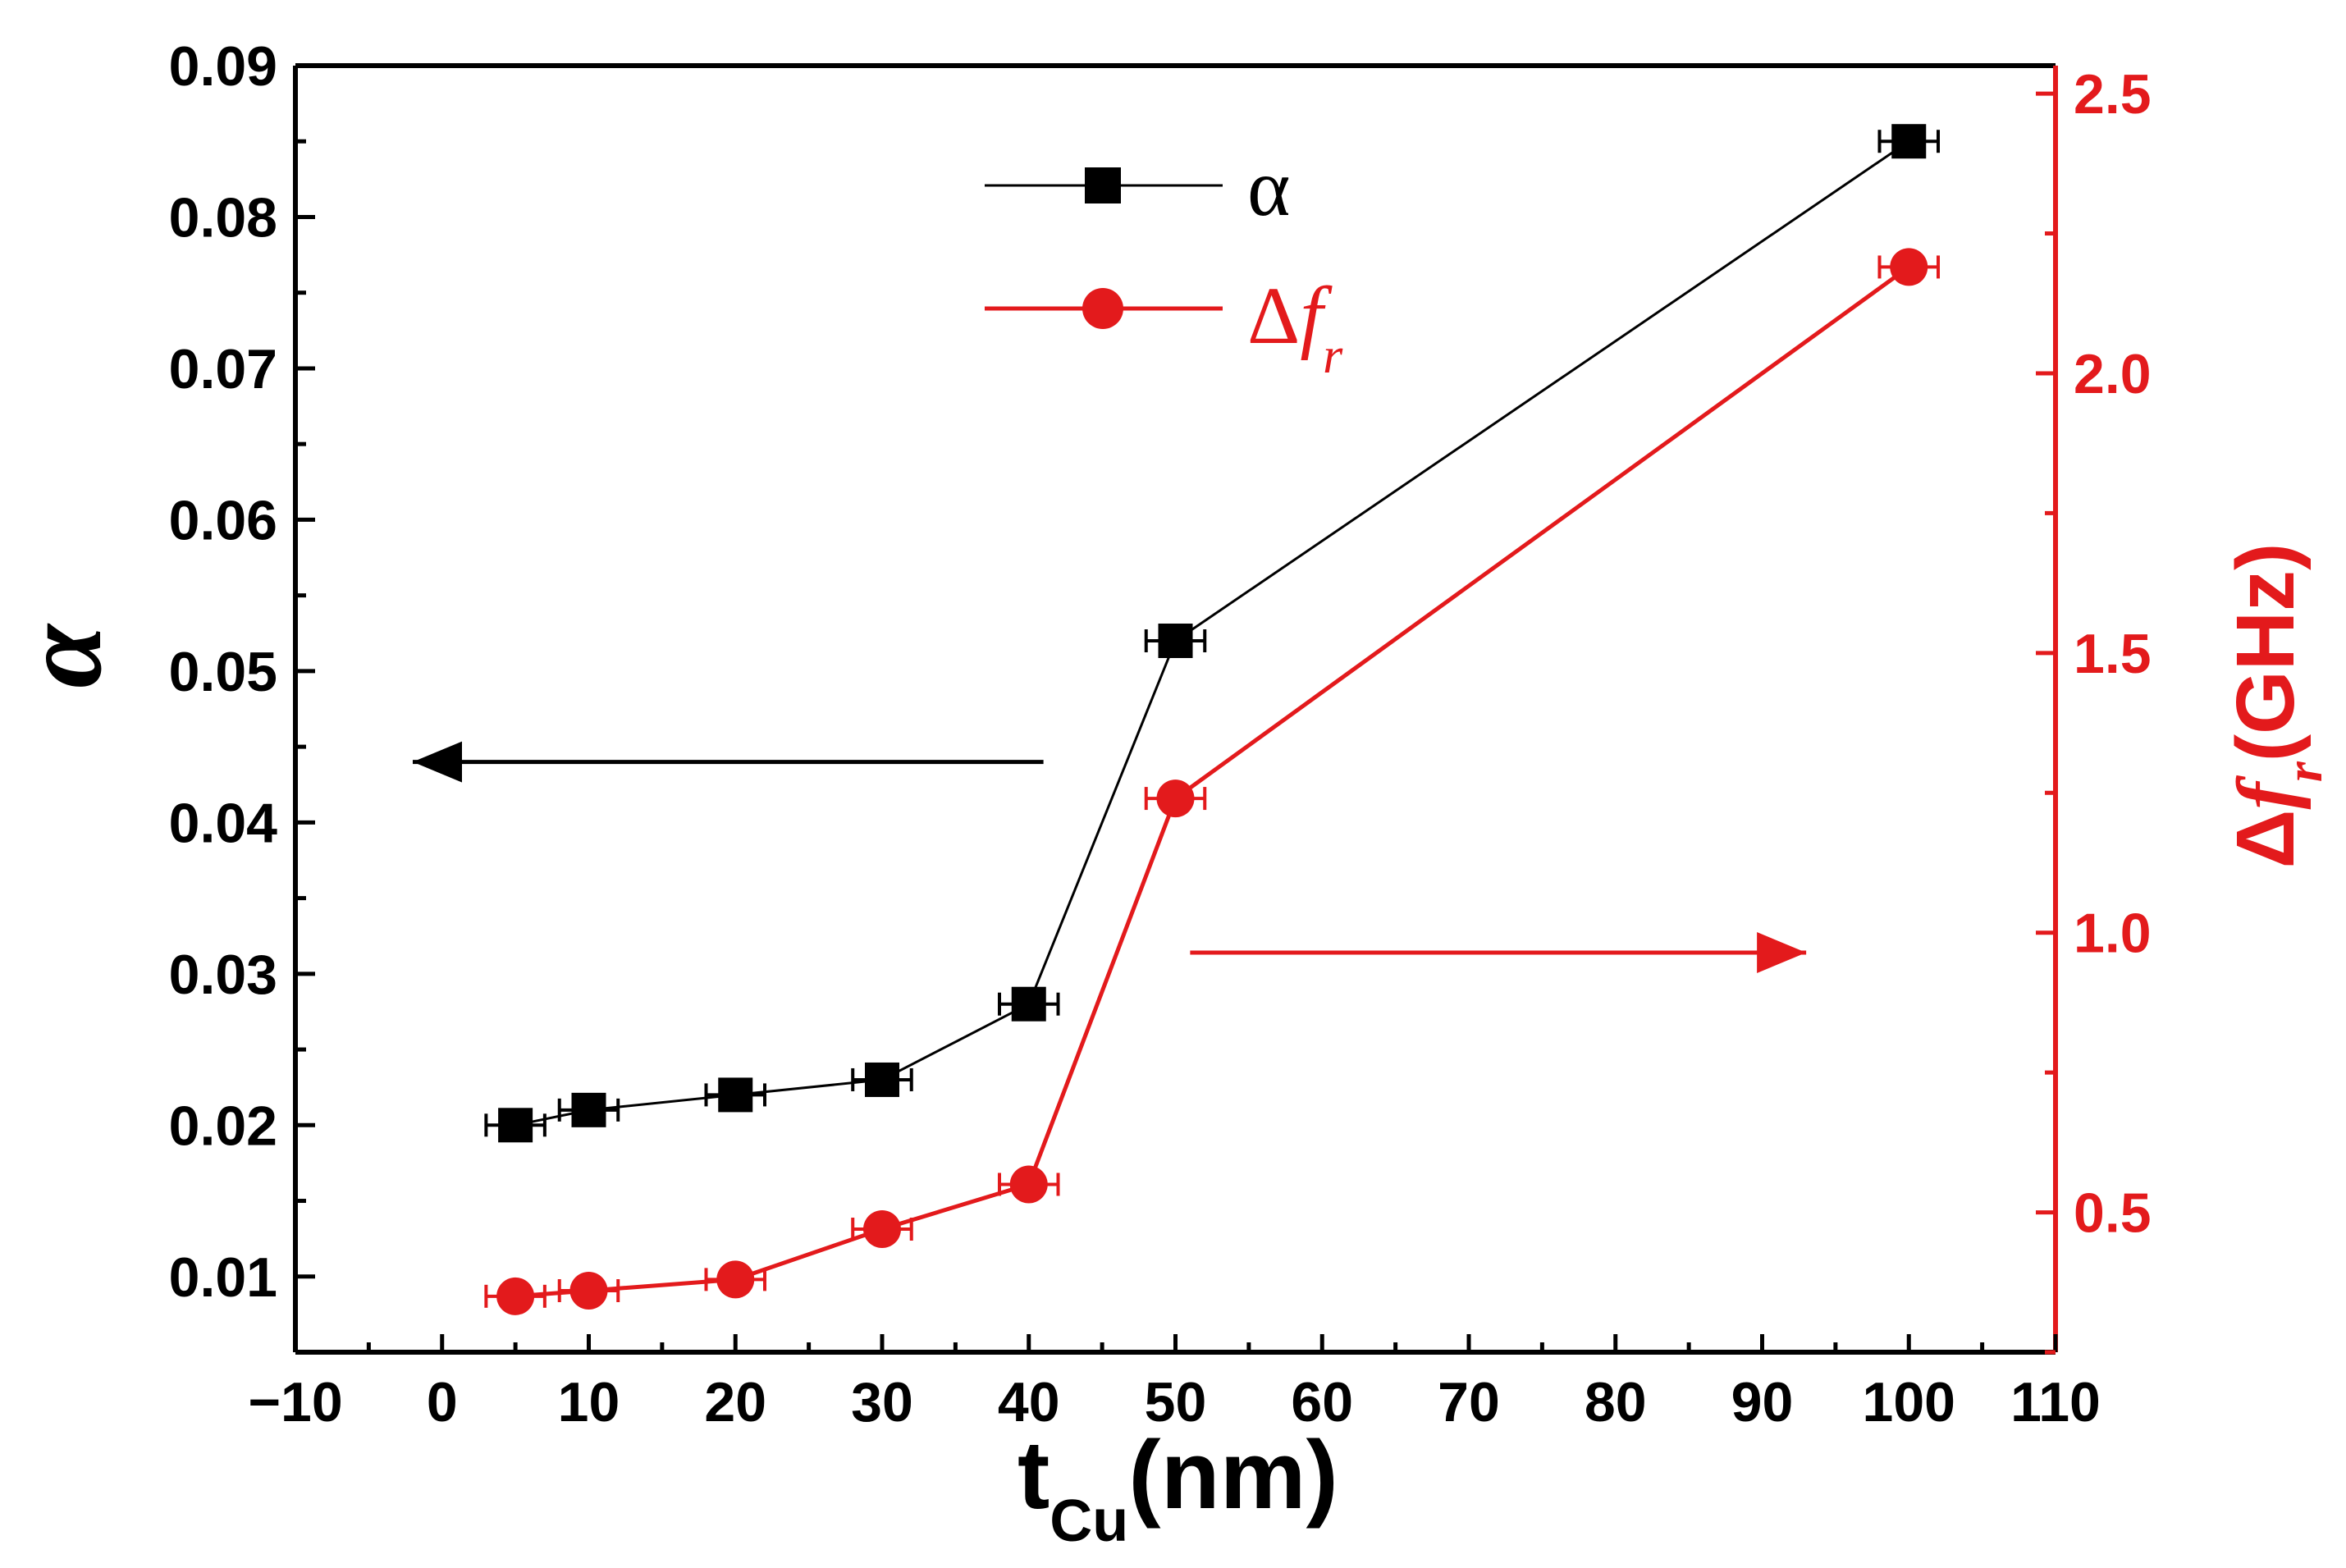 This screenshot has width=2346, height=1568. Describe the element at coordinates (2266, 652) in the screenshot. I see `y-right-title-unit: (GHz)` at that location.